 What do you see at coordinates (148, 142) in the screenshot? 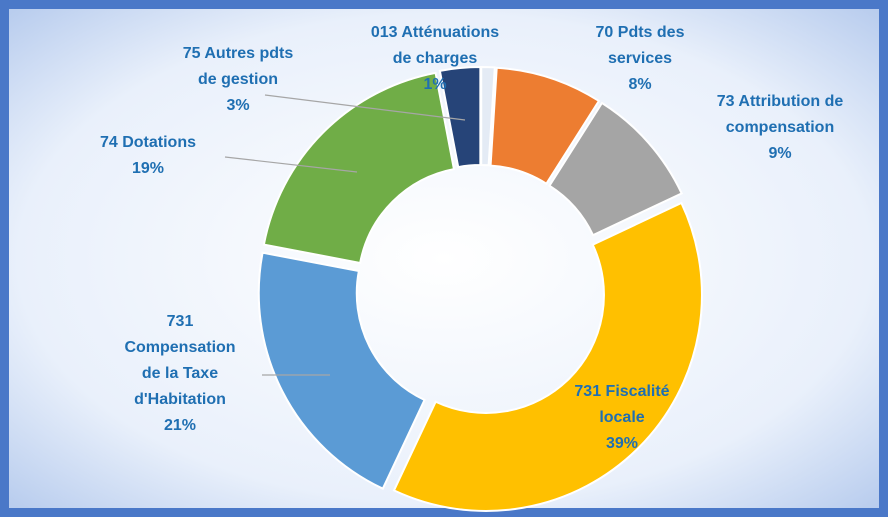
I see `category-label: 74 Dotations` at bounding box center [148, 142].